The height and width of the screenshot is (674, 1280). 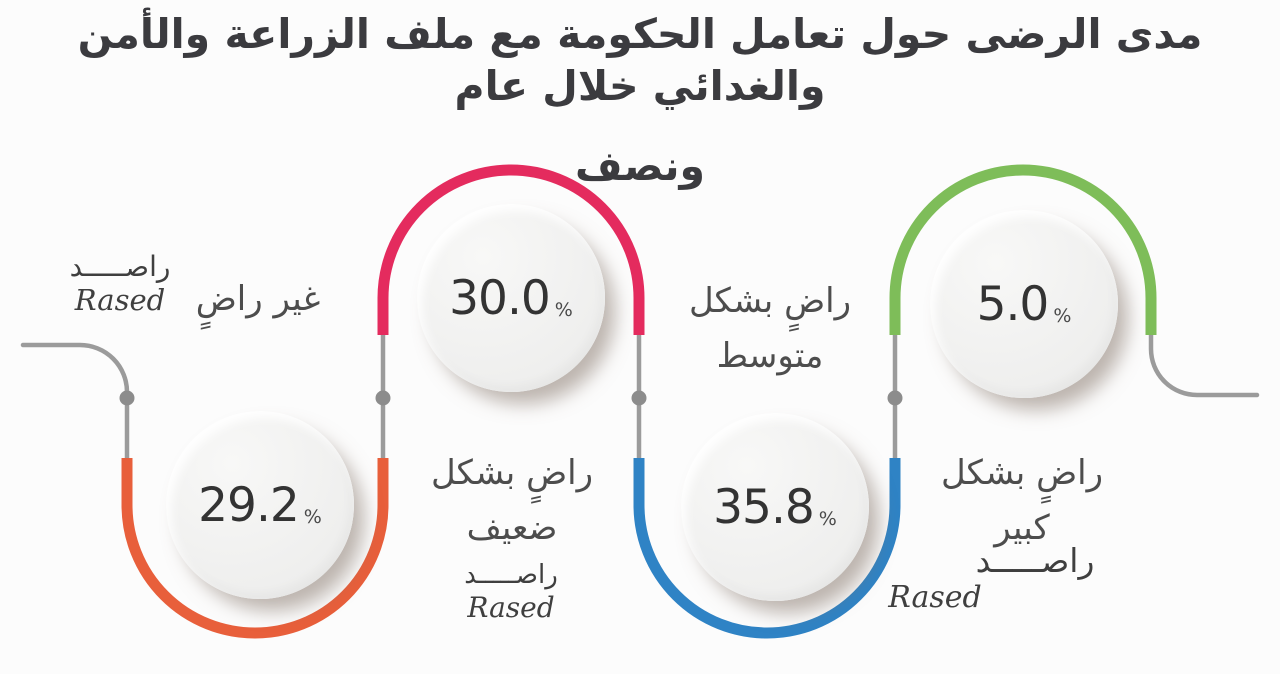 I want to click on label-highly-satisfied: راضٍ بشكل كبير, so click(x=1022, y=501).